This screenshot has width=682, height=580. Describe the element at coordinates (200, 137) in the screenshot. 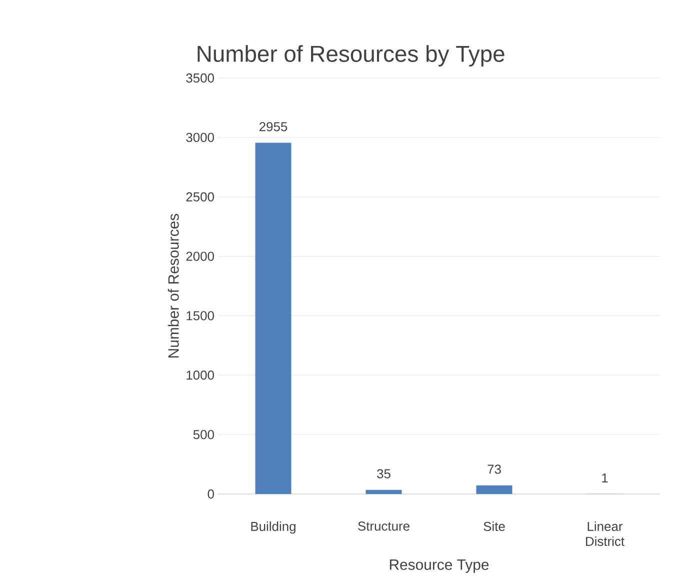

I see `y-tick-label: 3000` at that location.